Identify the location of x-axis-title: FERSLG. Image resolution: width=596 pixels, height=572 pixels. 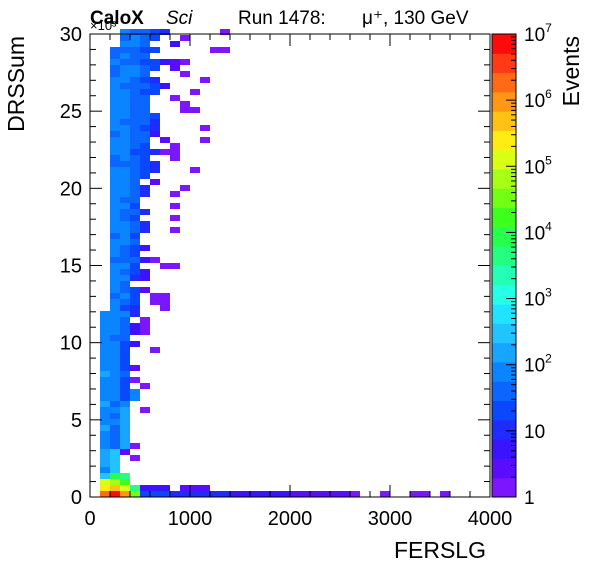
(440, 550).